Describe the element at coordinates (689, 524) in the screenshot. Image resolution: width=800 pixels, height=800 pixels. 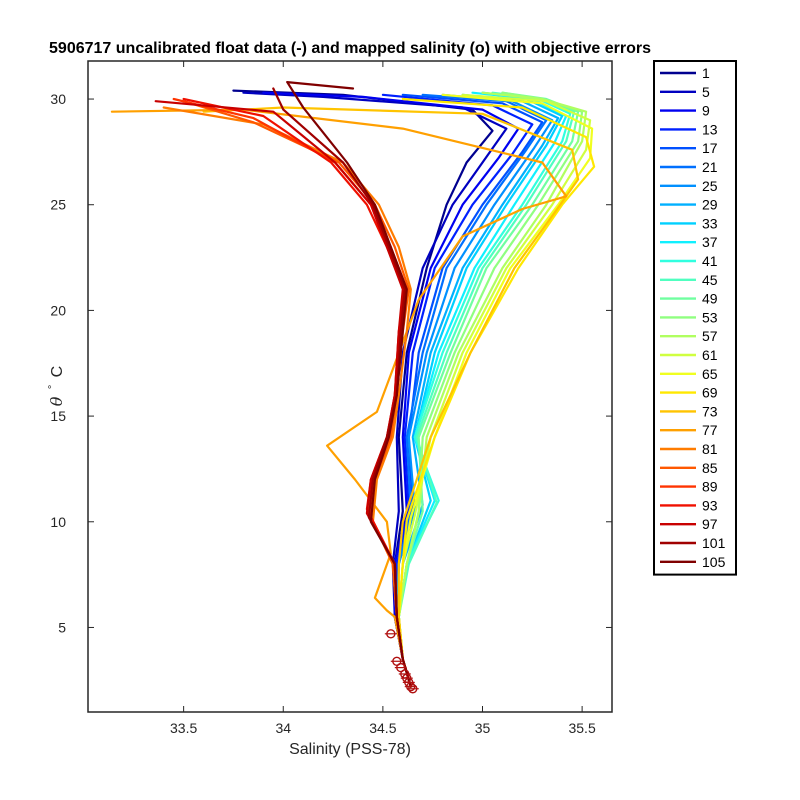
I see `legend-entry-97: 97` at that location.